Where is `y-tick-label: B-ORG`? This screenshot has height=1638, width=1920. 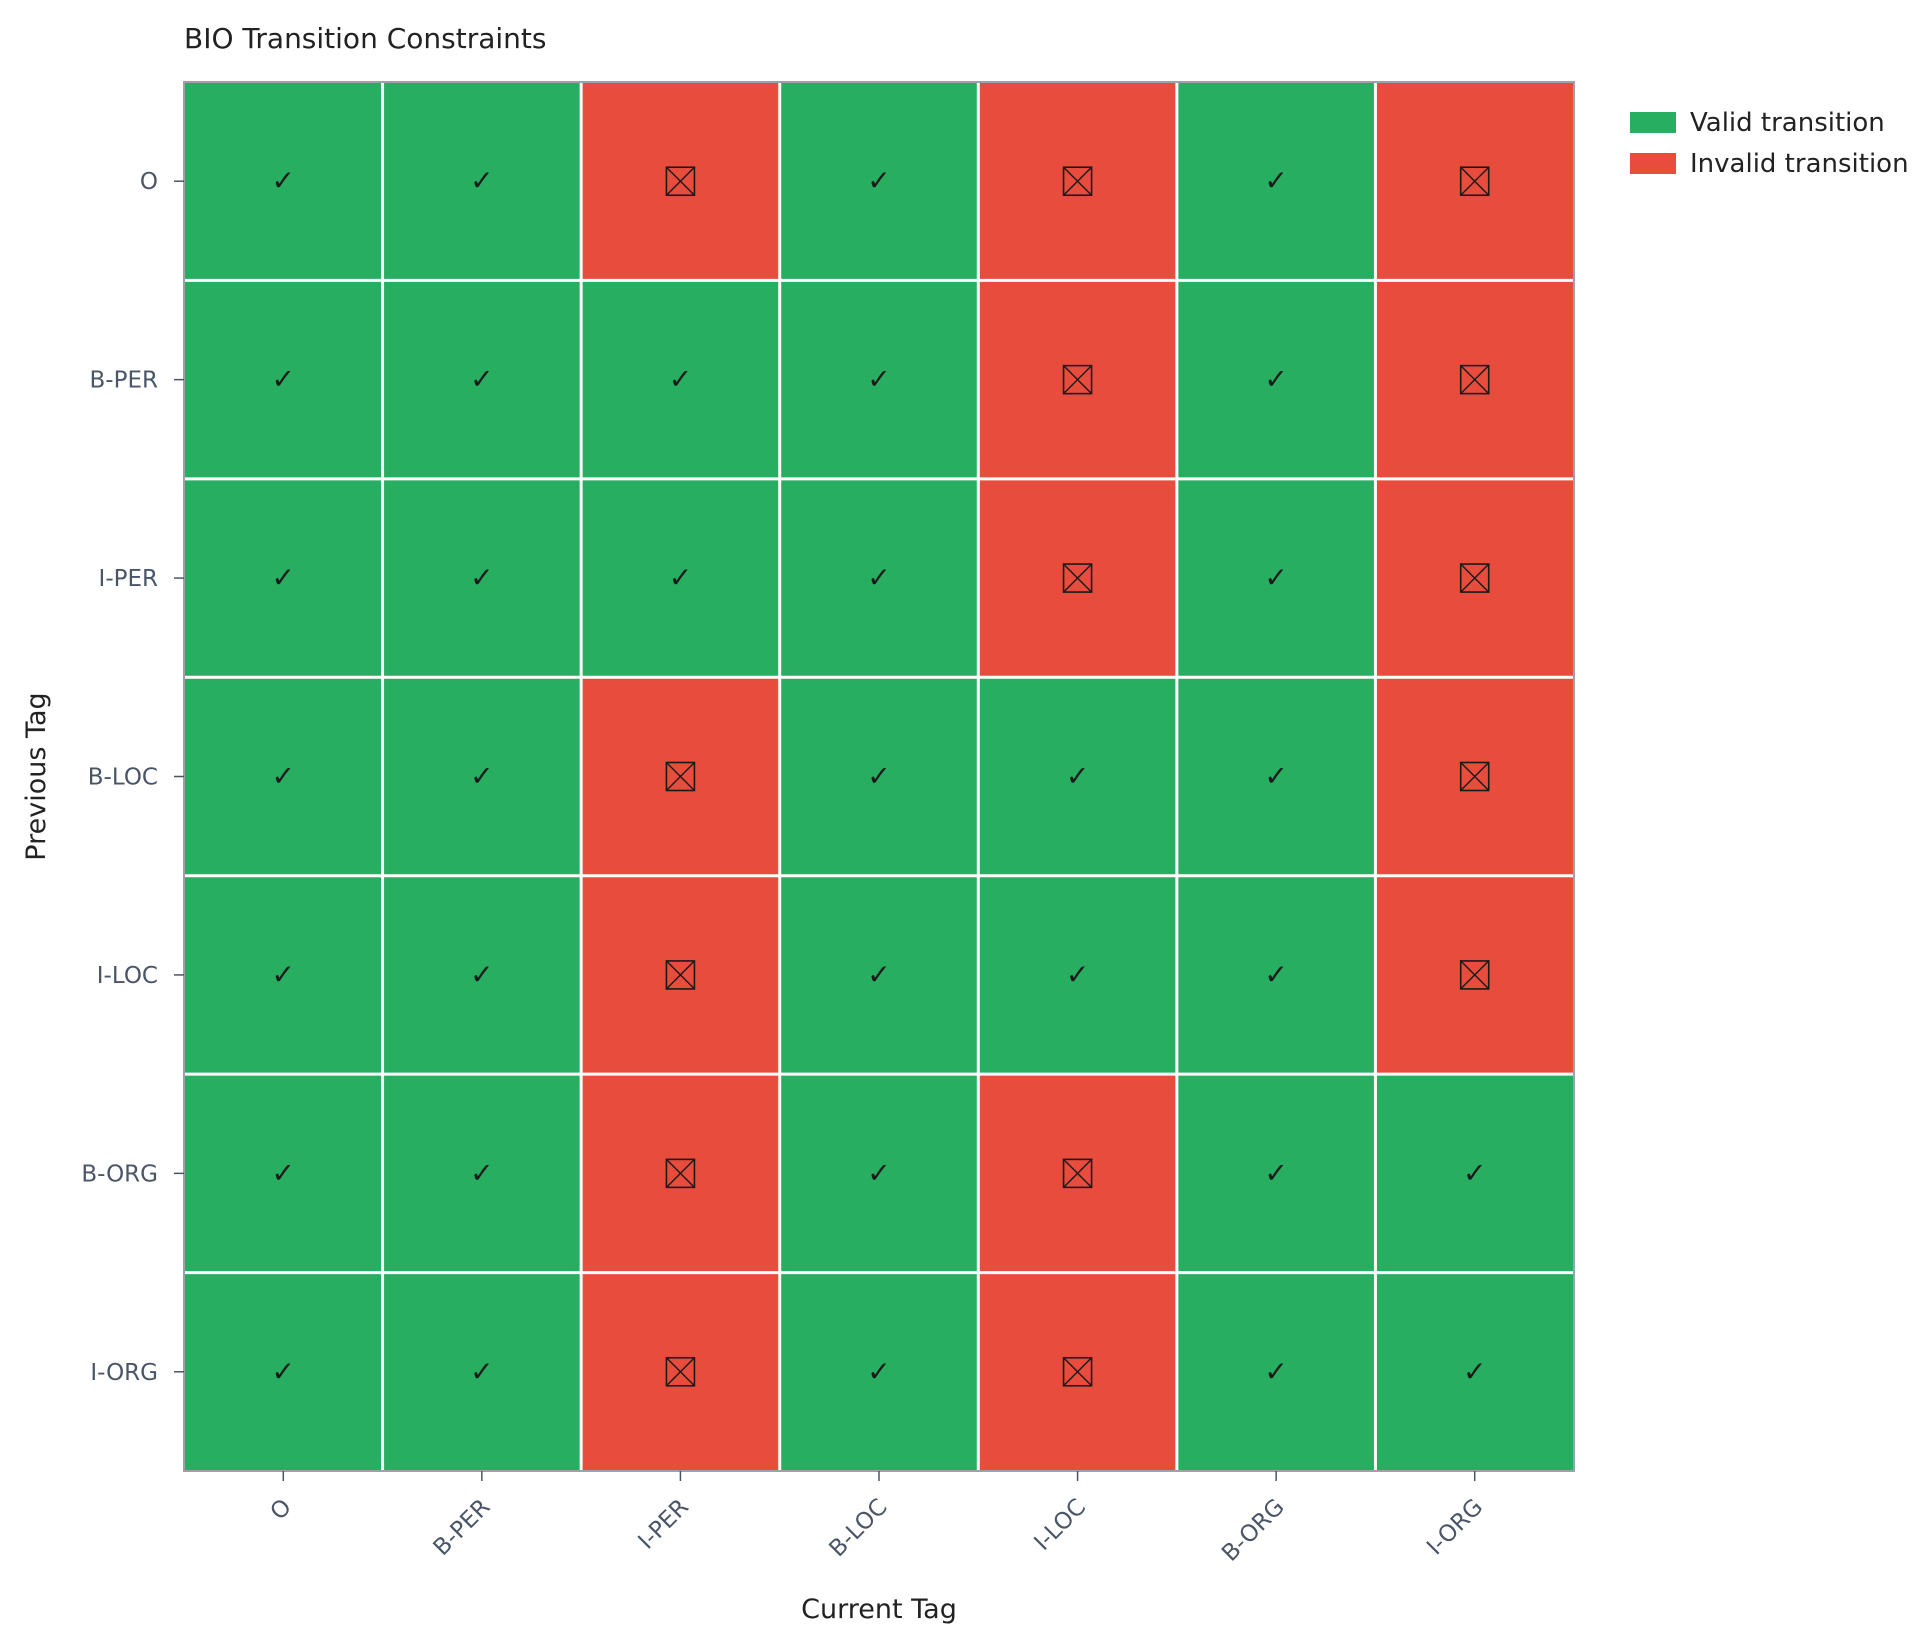
y-tick-label: B-ORG is located at coordinates (119, 1174).